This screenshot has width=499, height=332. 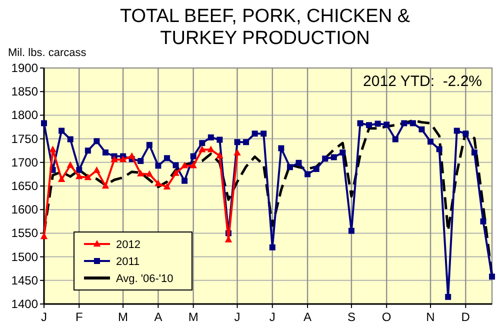 What do you see at coordinates (24, 91) in the screenshot?
I see `y-tick-label: 1850` at bounding box center [24, 91].